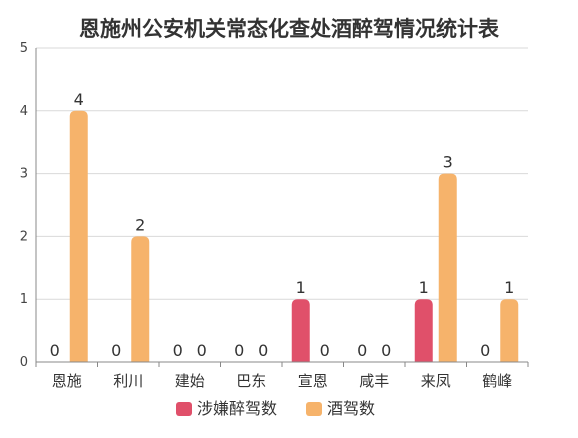 This screenshot has height=438, width=578. Describe the element at coordinates (67, 381) in the screenshot. I see `x-tick-label: 恩施` at that location.